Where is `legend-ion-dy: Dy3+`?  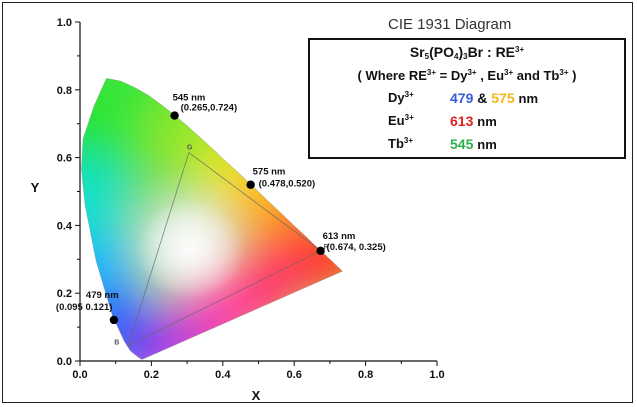
legend-ion-dy: Dy3+ is located at coordinates (401, 97).